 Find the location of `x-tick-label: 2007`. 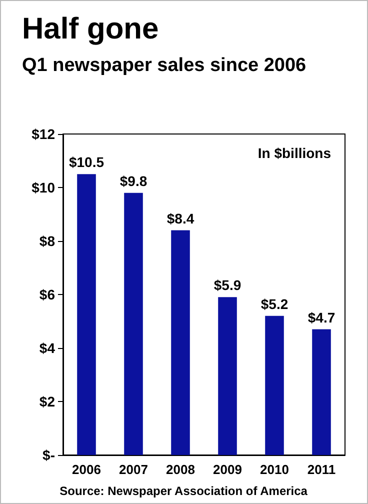

x-tick-label: 2007 is located at coordinates (133, 469).